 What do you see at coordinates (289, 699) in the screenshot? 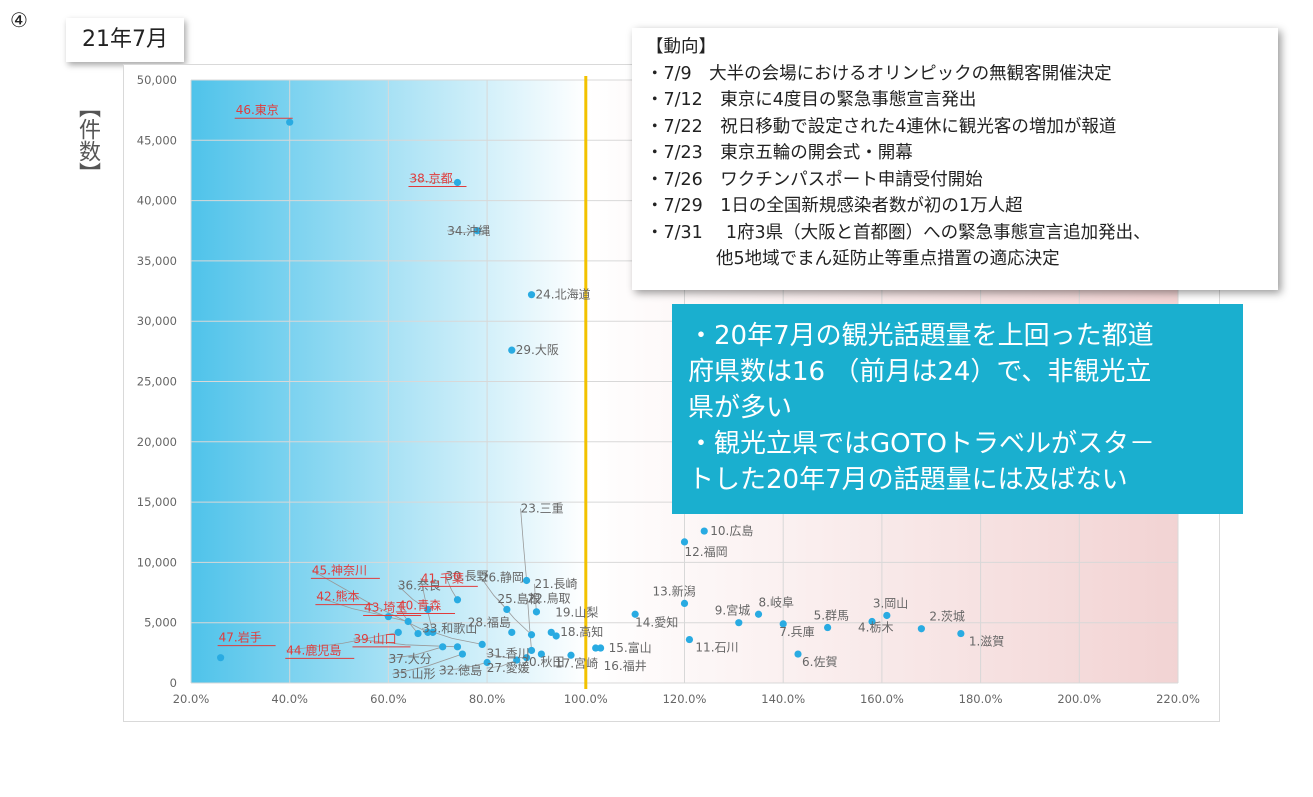
I see `x-tick-label: 40.0%` at bounding box center [289, 699].